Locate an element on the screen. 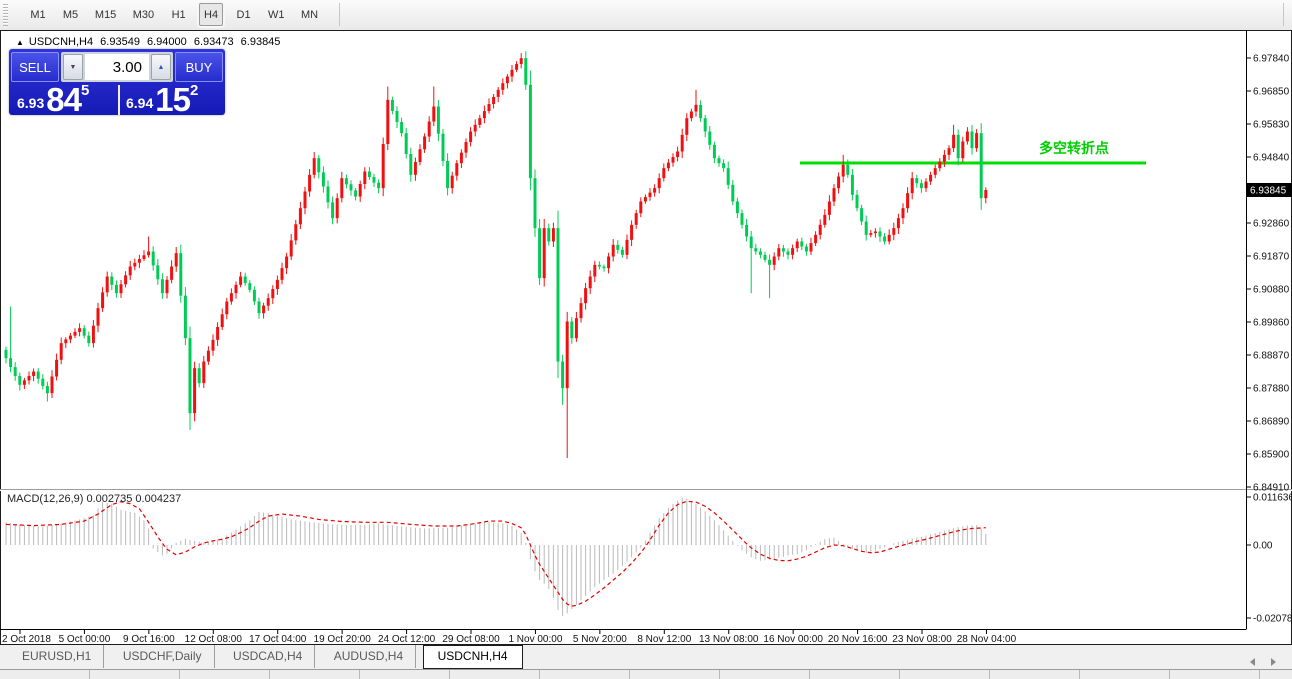 This screenshot has width=1292, height=679. svg-text: 5 Nov 20:00 is located at coordinates (600, 639).